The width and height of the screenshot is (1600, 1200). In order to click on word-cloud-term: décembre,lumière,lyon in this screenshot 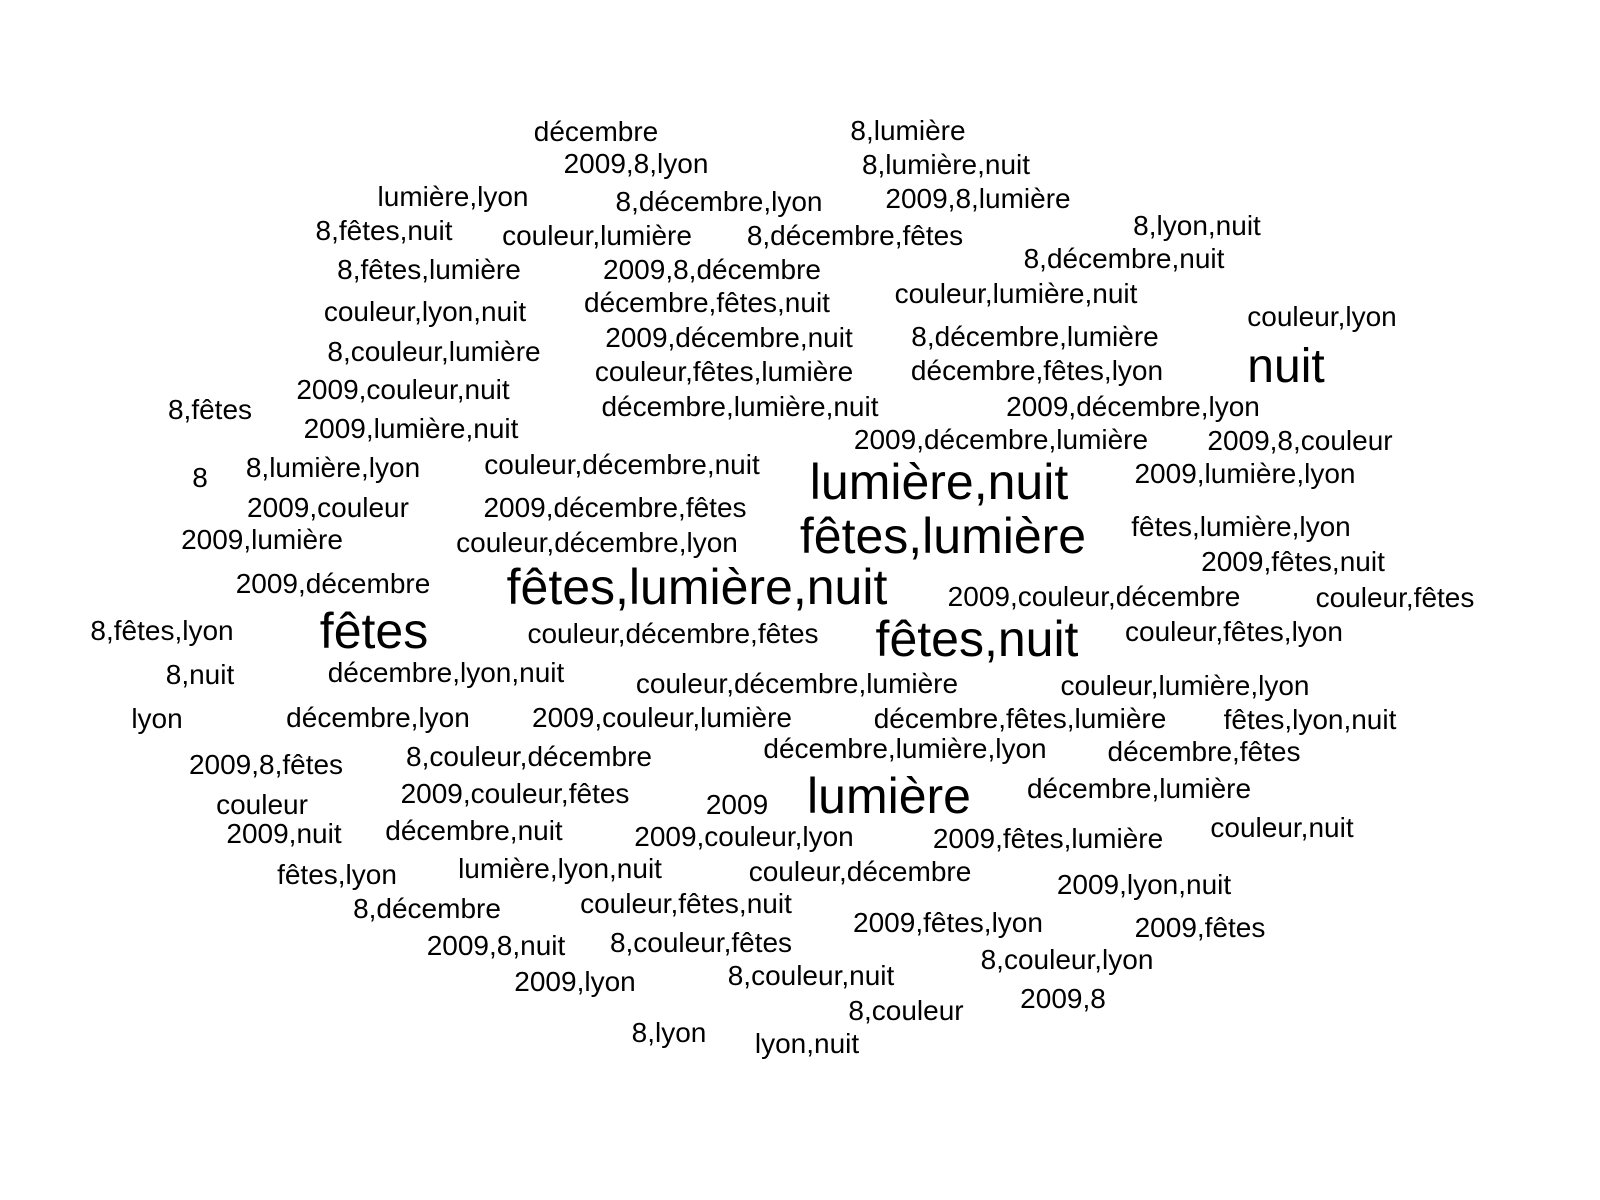, I will do `click(905, 748)`.